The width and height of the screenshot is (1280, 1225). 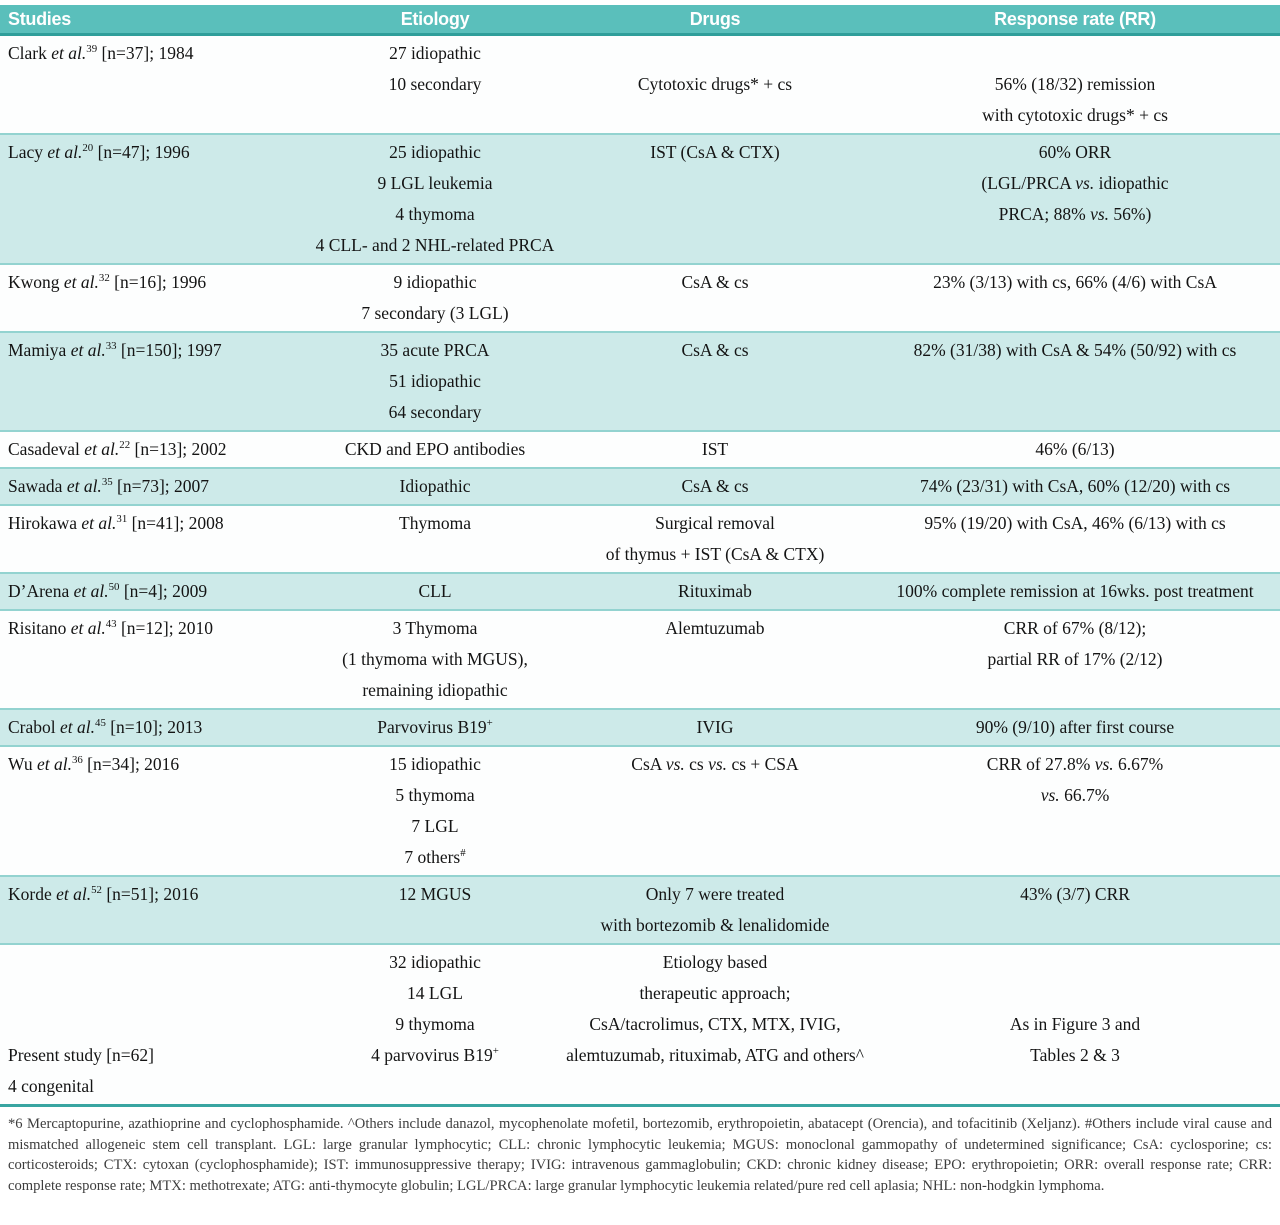 What do you see at coordinates (715, 1024) in the screenshot?
I see `text-line: CsA/tacrolimus, CTX, MTX, IVIG,` at bounding box center [715, 1024].